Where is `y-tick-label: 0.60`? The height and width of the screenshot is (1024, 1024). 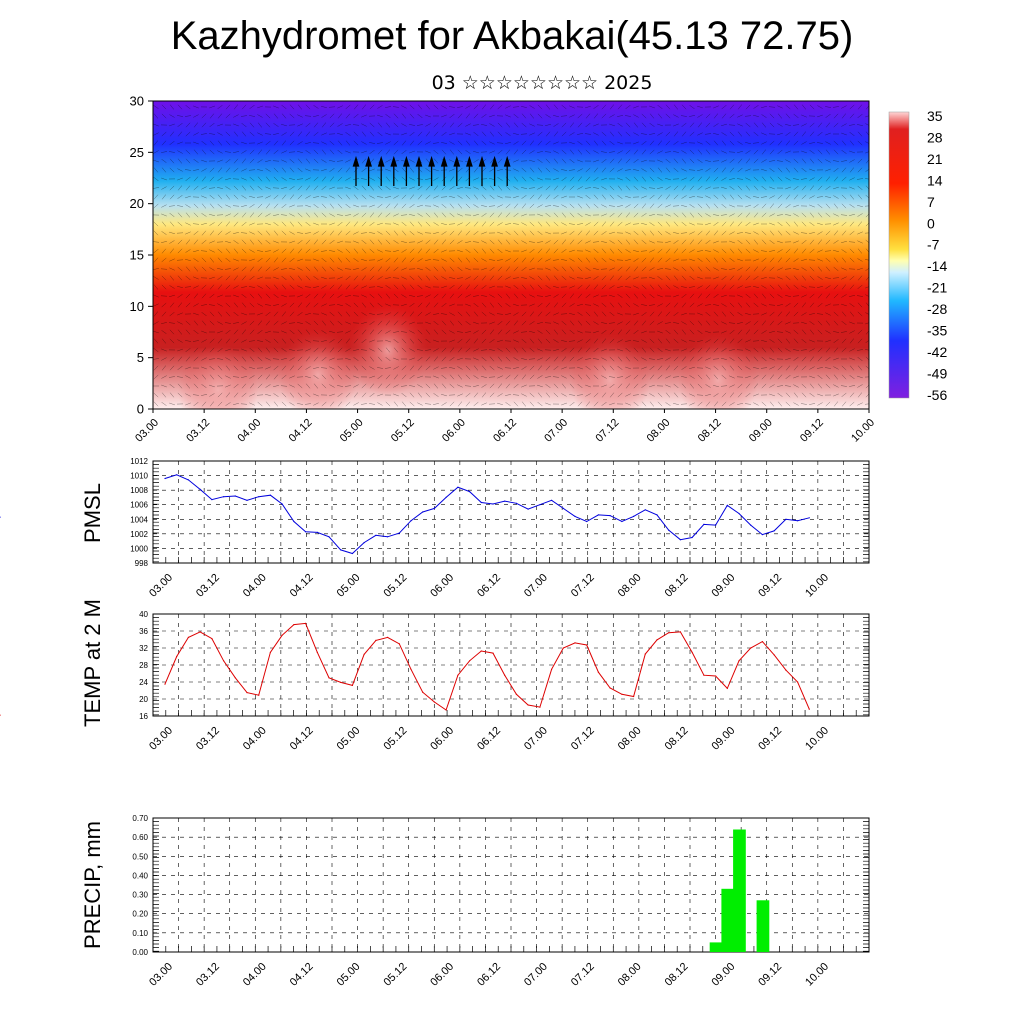 y-tick-label: 0.60 is located at coordinates (140, 837).